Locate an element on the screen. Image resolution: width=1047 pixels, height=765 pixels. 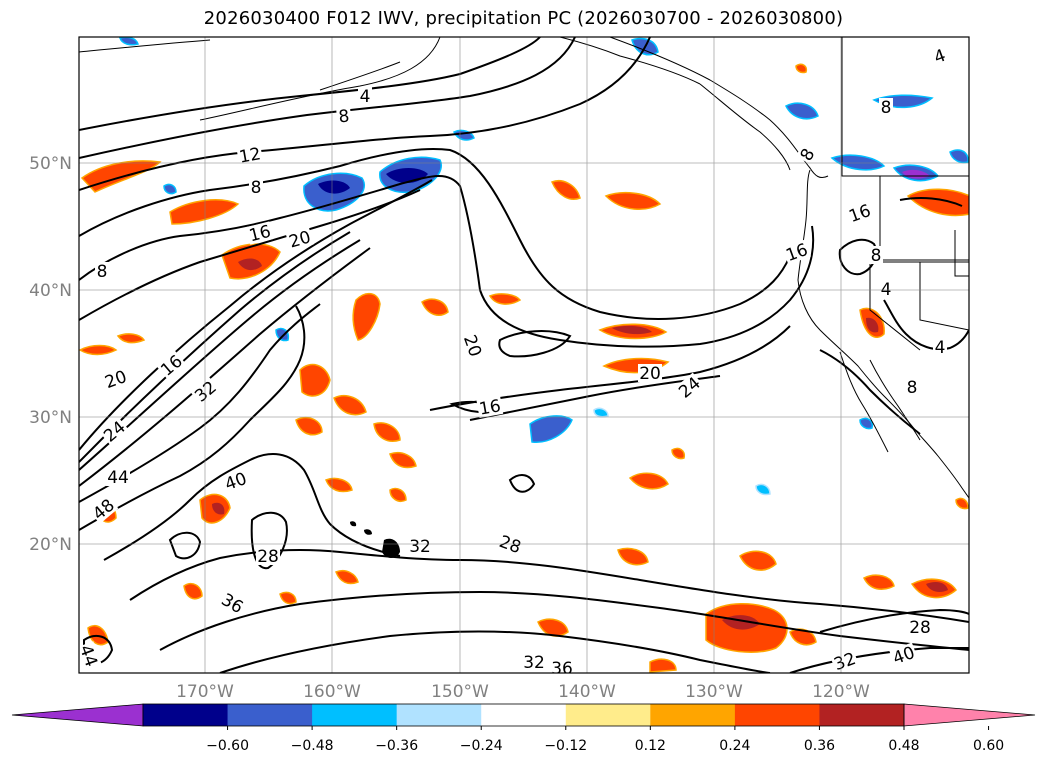
colorbar-extend-min is located at coordinates (77, 715).